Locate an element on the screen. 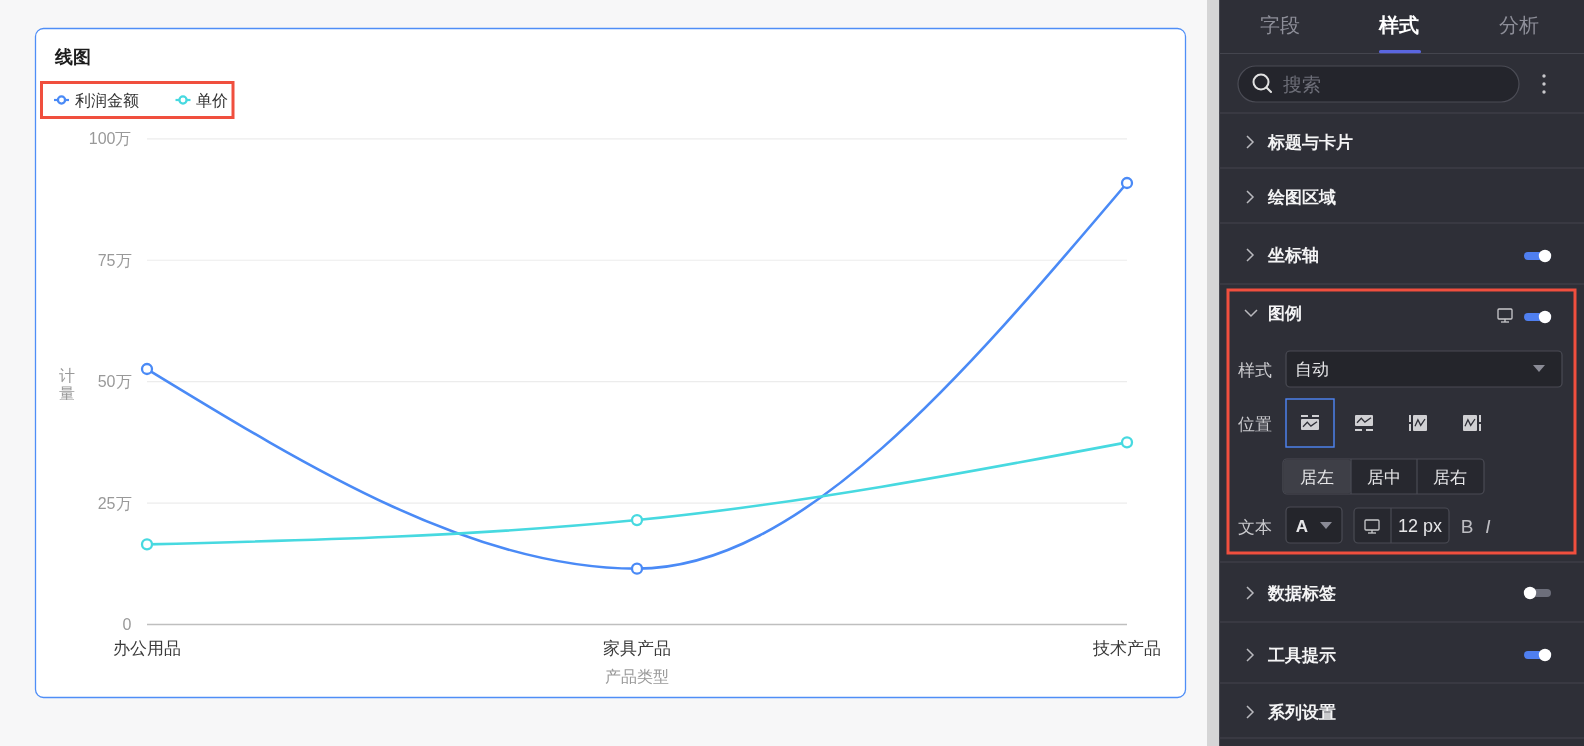  y-tick-label: 50万 is located at coordinates (114, 382).